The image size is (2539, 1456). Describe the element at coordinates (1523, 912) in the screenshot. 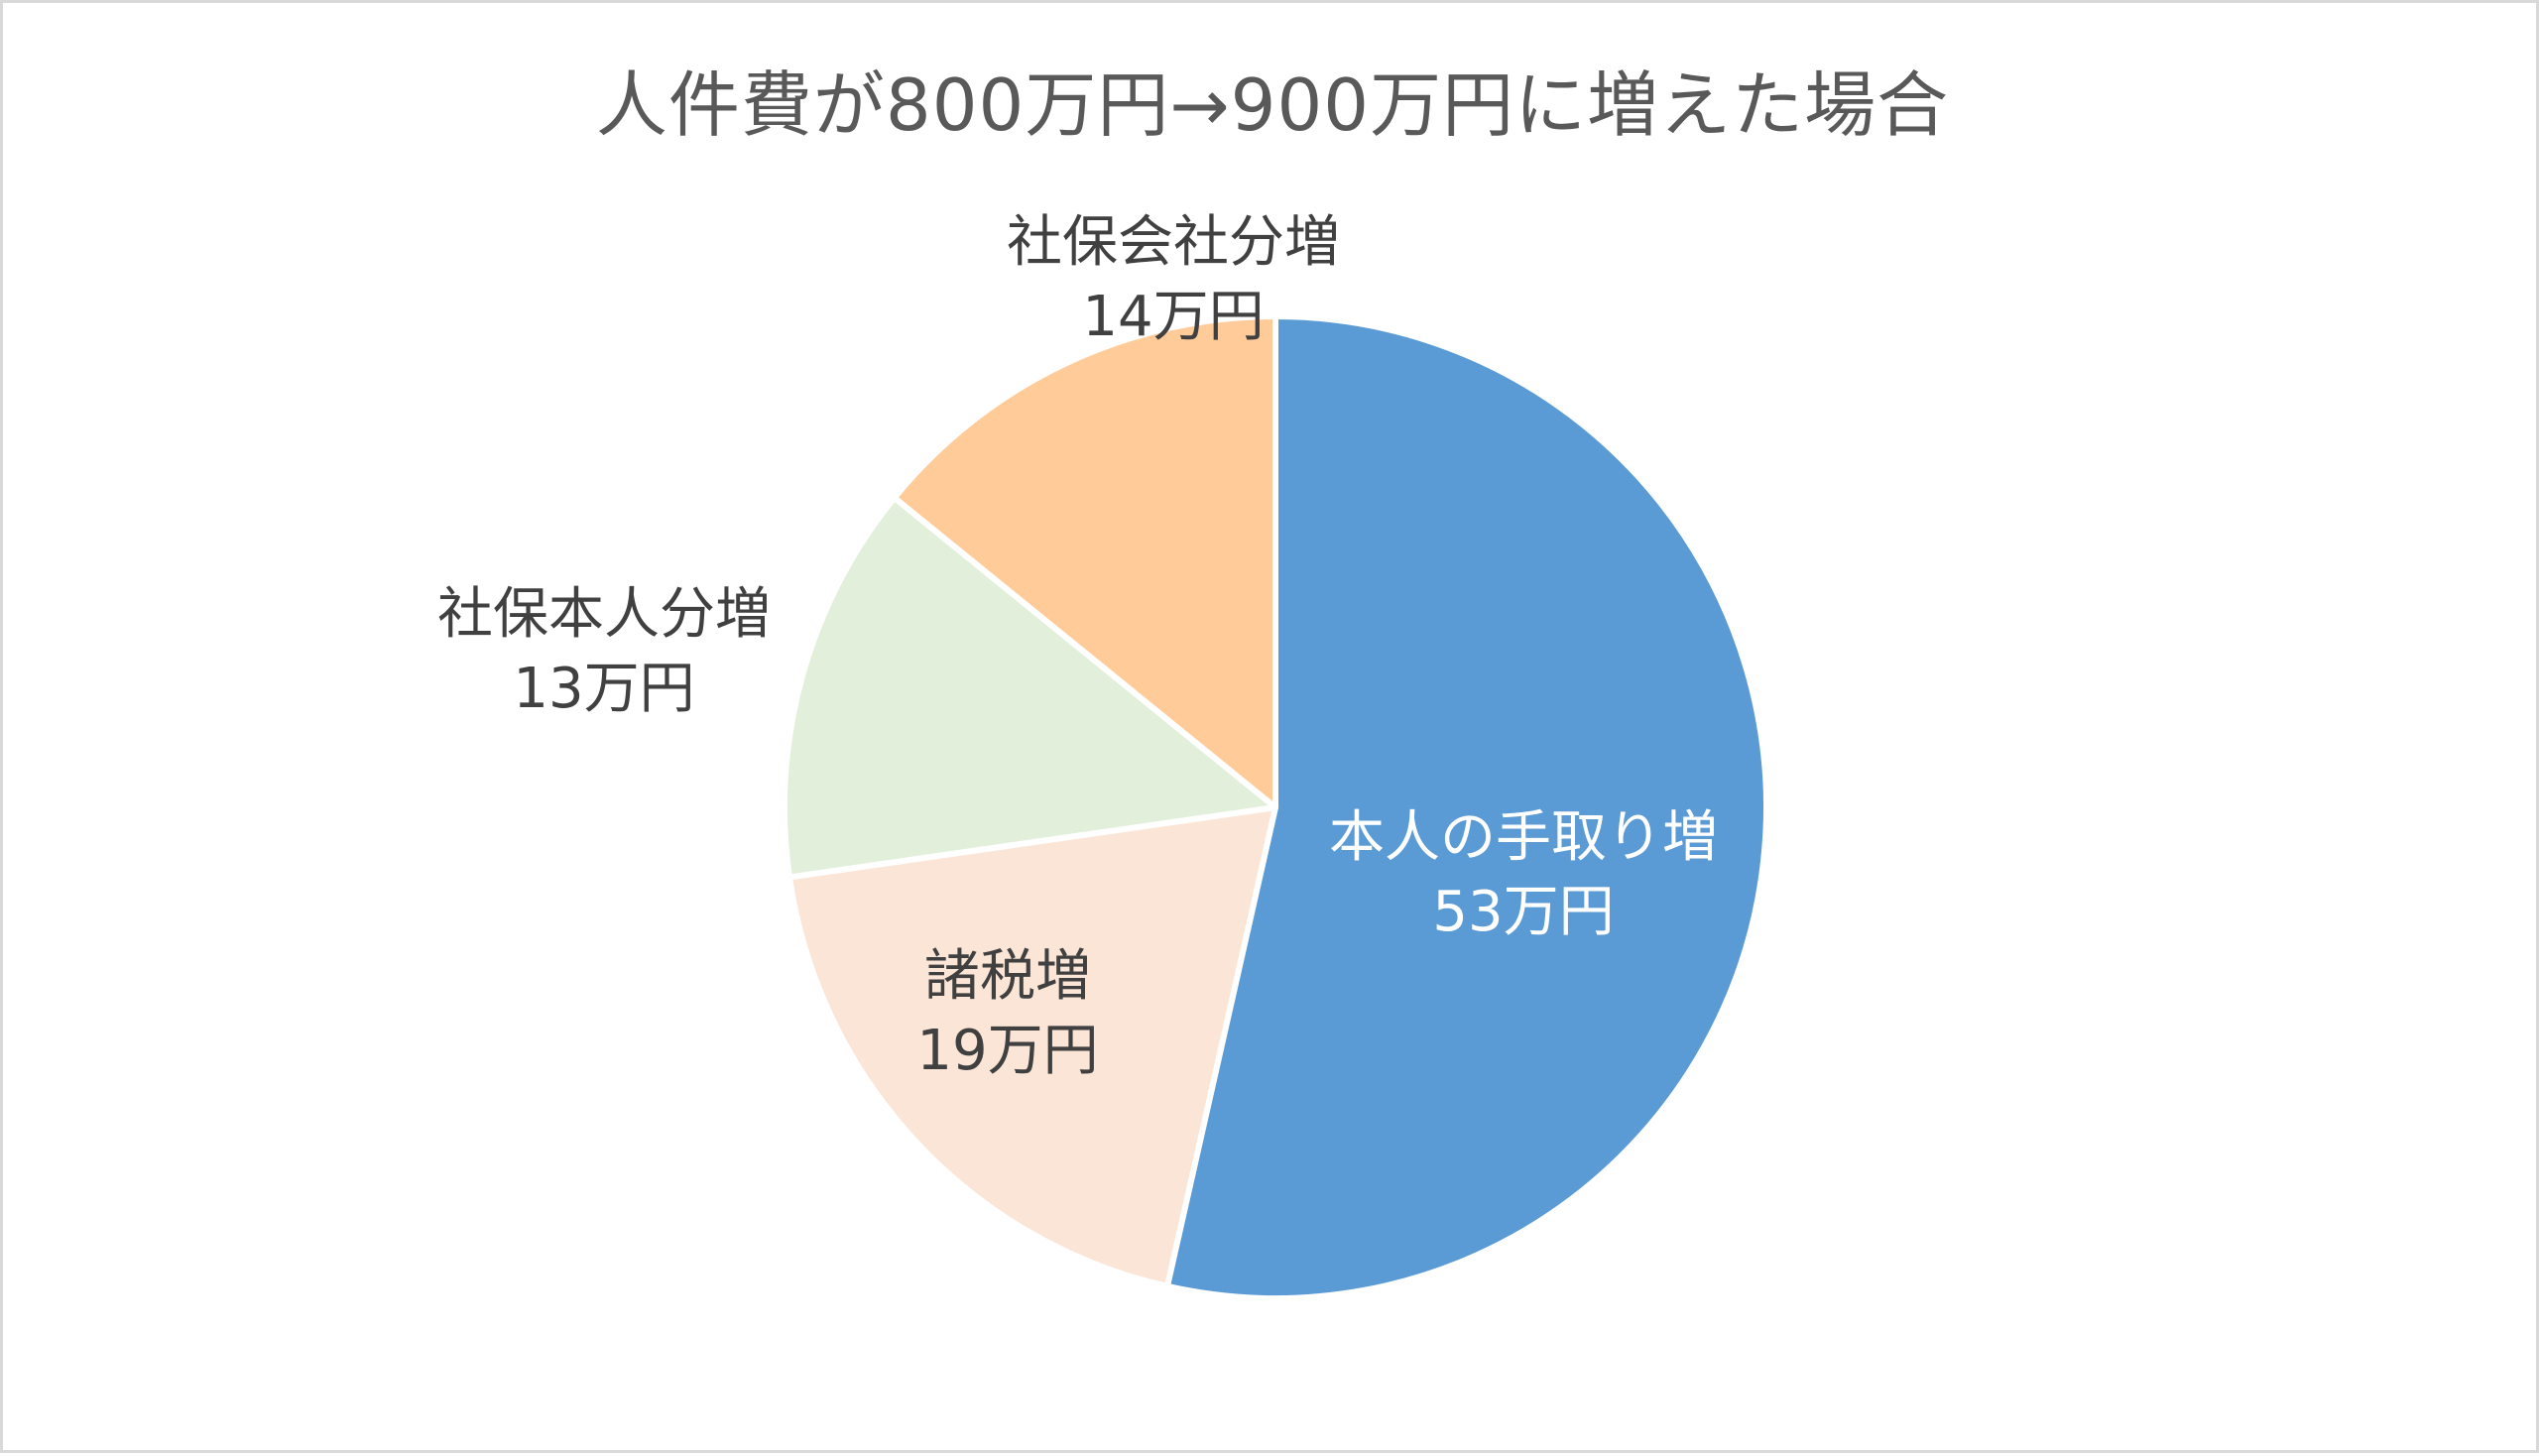

I see `slice-value-label: 53万円` at that location.